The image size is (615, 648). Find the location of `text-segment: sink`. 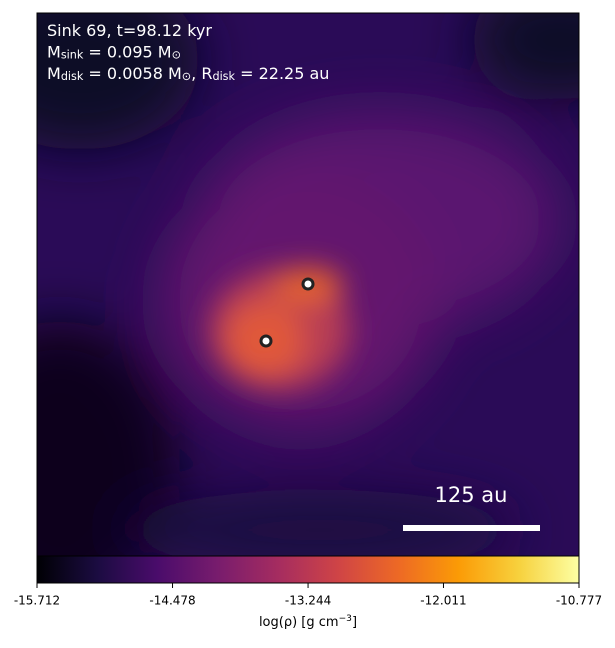

text-segment: sink is located at coordinates (72, 54).